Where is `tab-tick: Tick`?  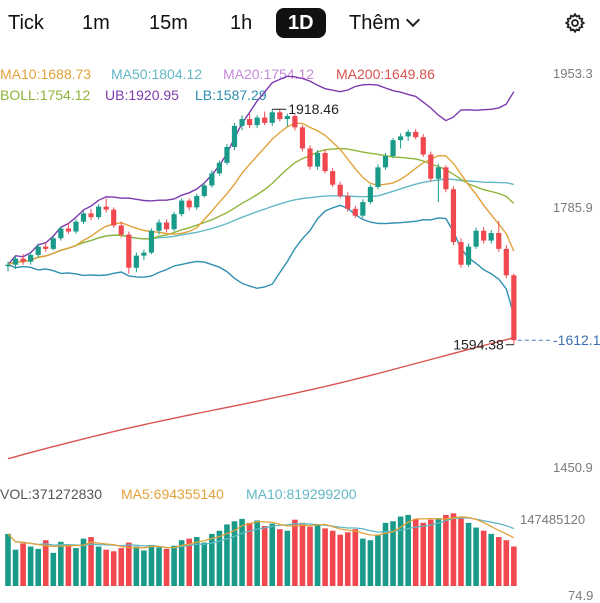 tab-tick: Tick is located at coordinates (26, 23).